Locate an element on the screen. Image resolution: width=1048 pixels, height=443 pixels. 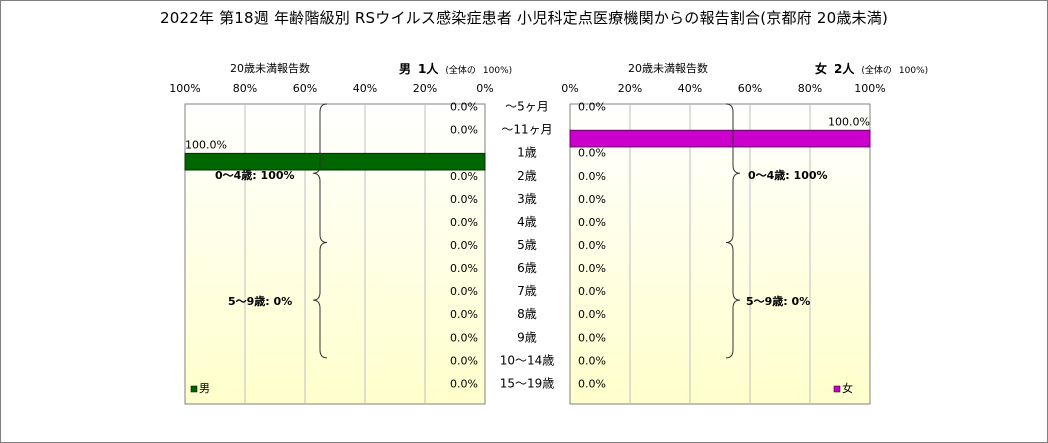
male-count-header: 男 1人 (全体の 100%) is located at coordinates (455, 68).